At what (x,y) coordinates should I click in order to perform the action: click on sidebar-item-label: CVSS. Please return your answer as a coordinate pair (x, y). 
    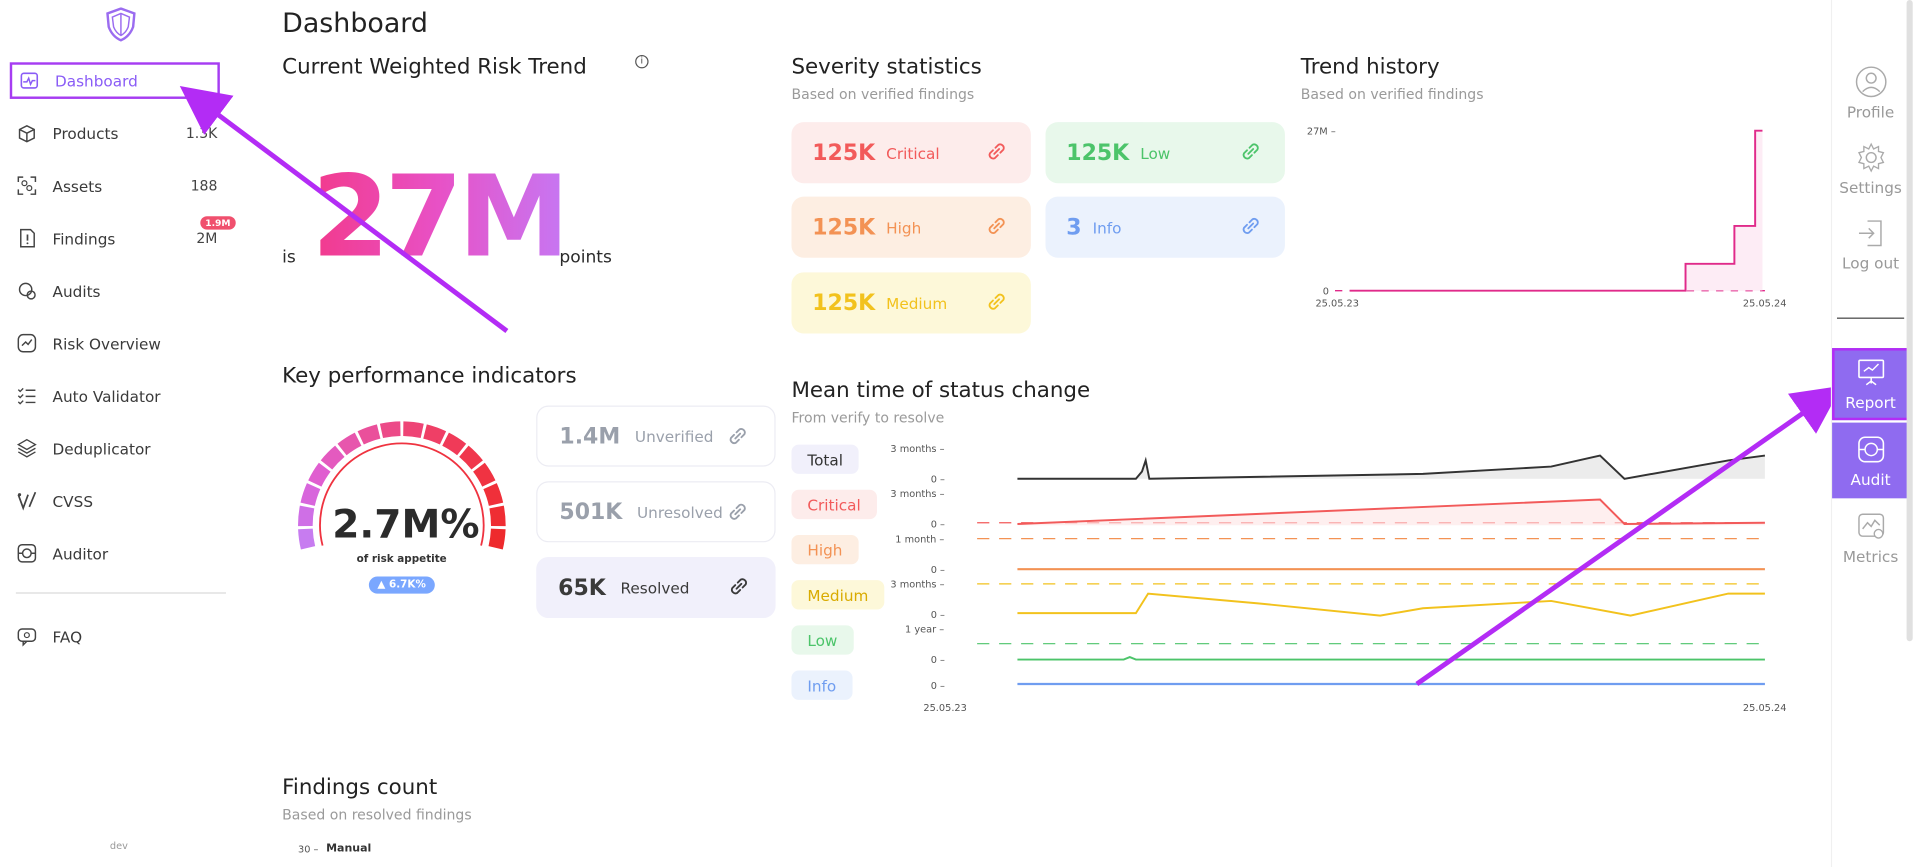
    Looking at the image, I should click on (73, 500).